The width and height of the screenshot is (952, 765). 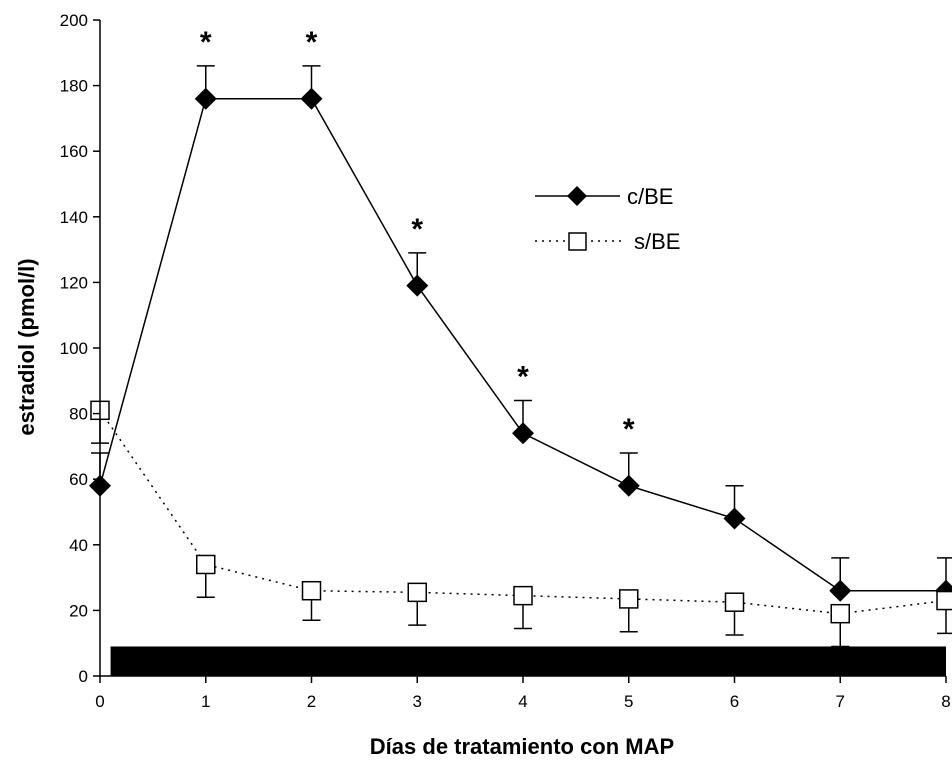 I want to click on treatment-bar, so click(x=528, y=661).